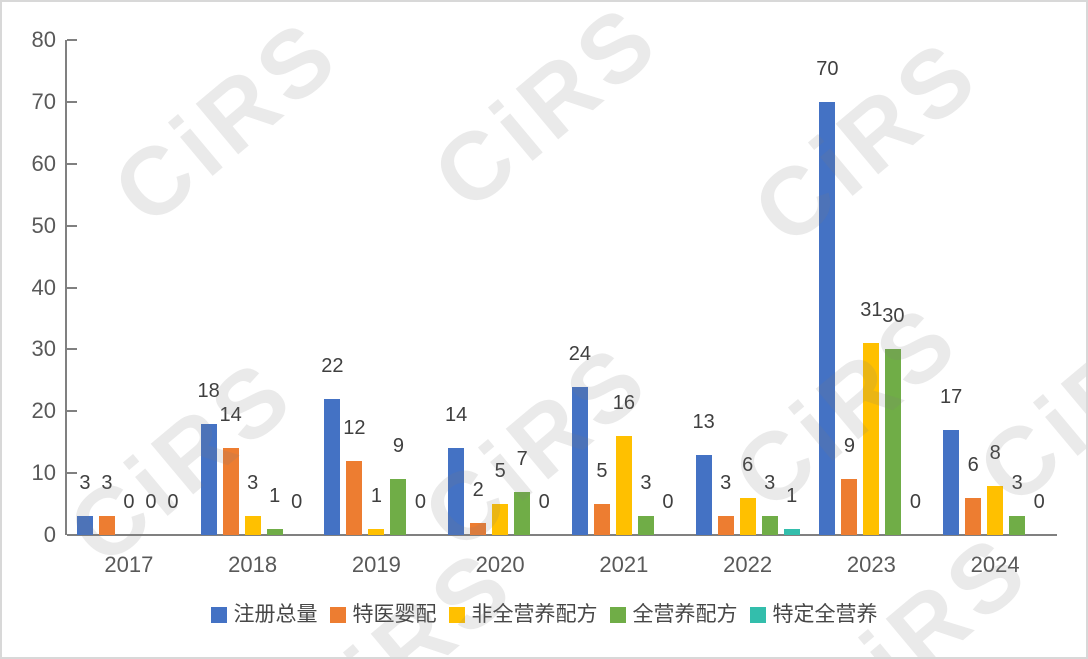  What do you see at coordinates (394, 614) in the screenshot?
I see `legend-label: 特医婴配` at bounding box center [394, 614].